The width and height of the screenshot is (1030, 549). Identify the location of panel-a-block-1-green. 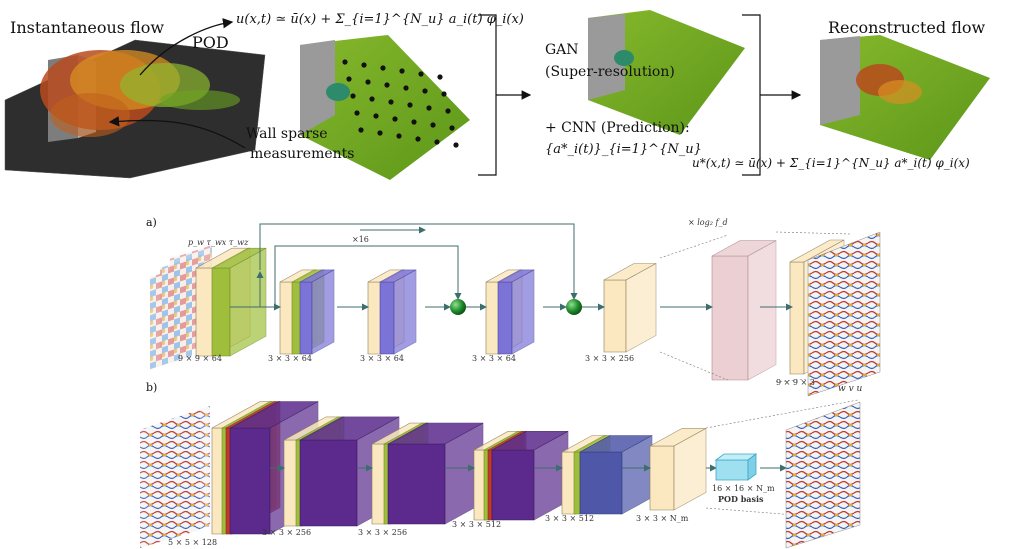
(239, 302).